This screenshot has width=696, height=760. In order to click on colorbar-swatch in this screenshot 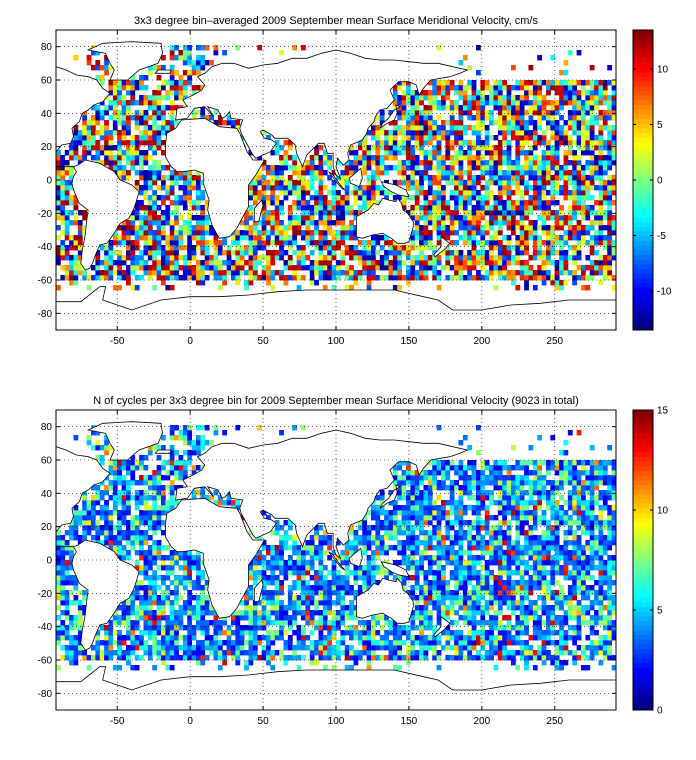, I will do `click(643, 93)`.